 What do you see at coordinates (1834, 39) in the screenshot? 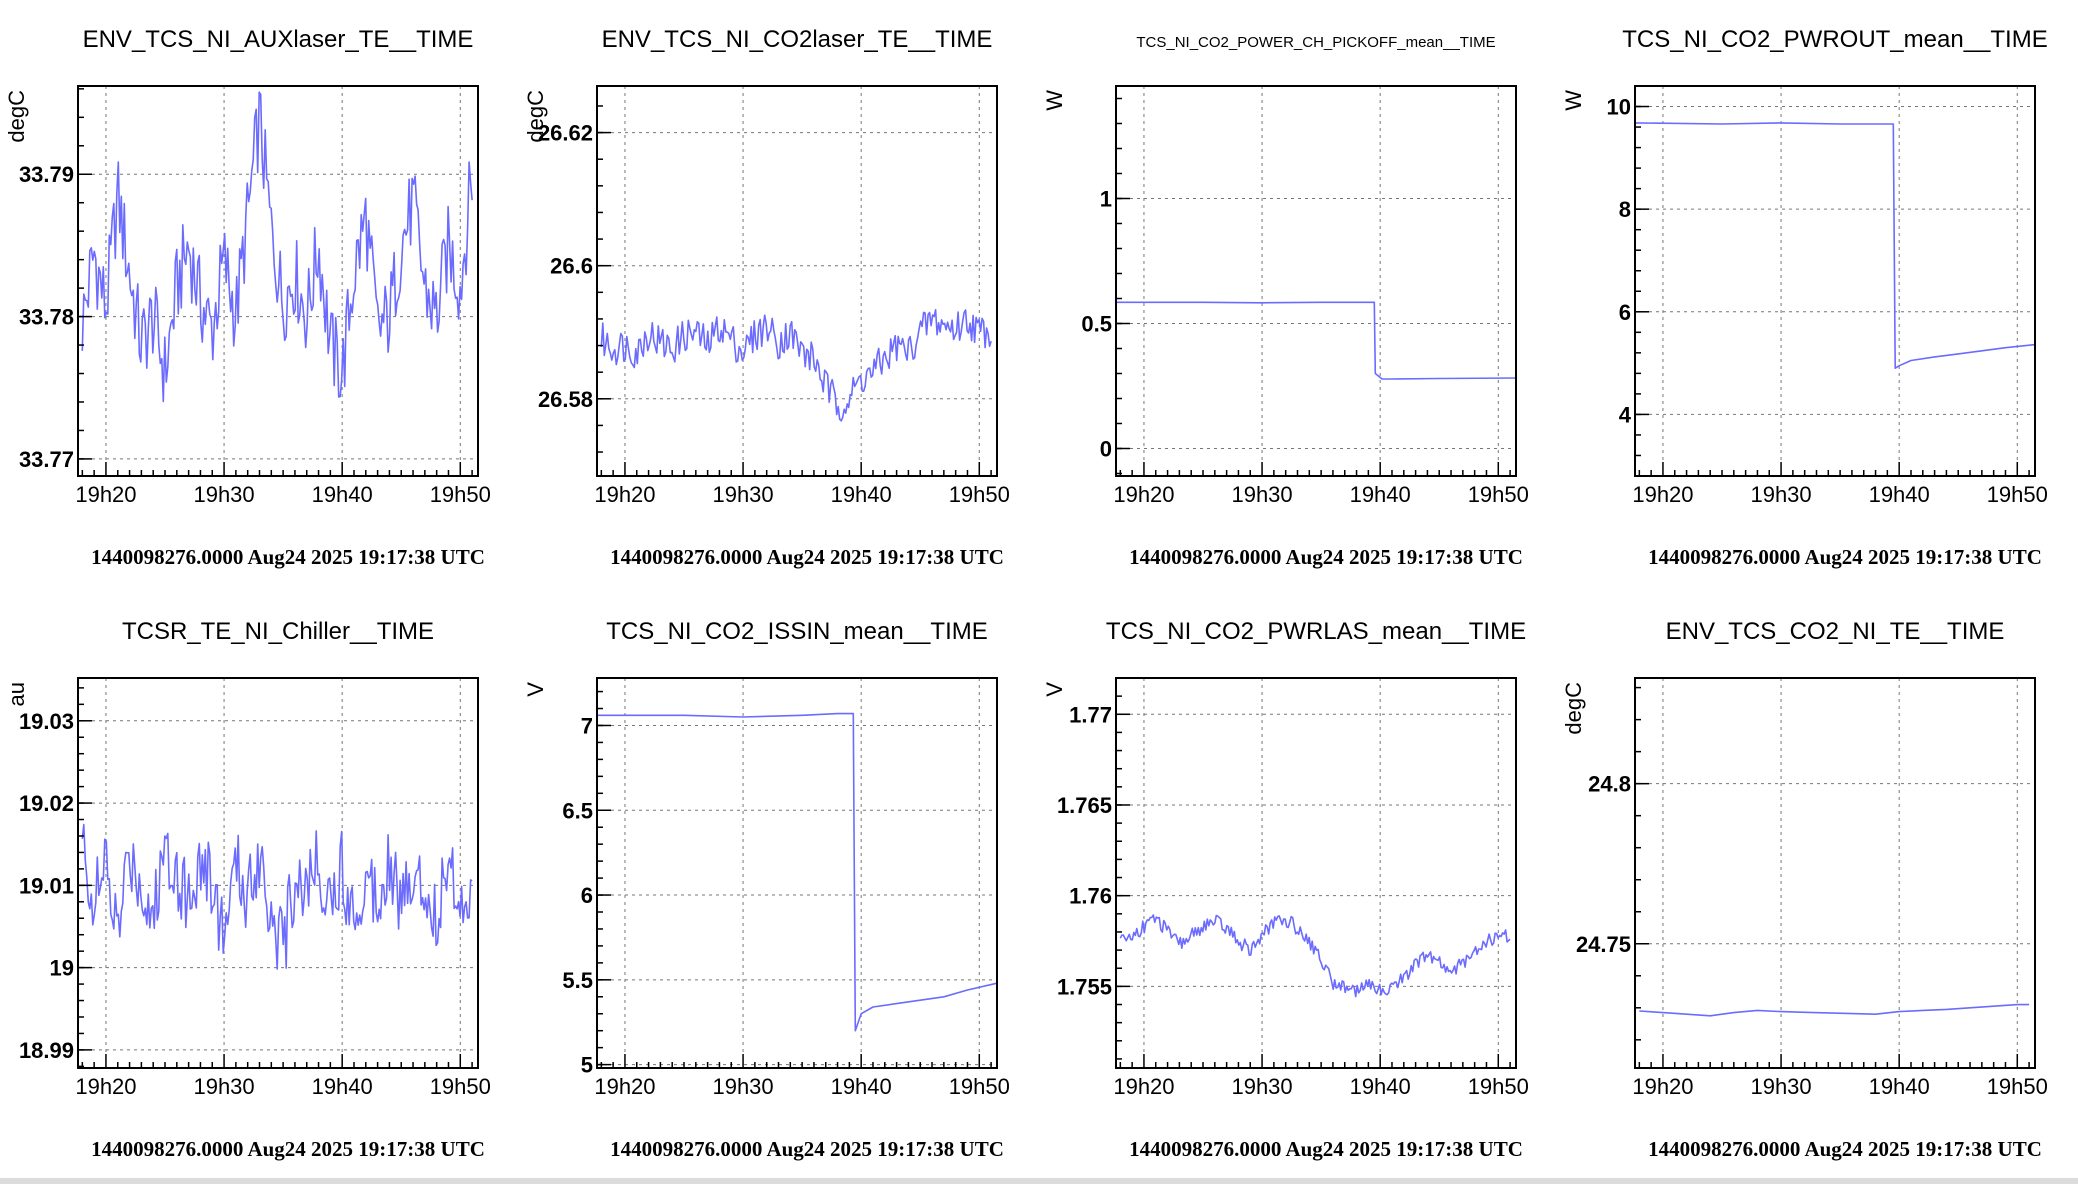
I see `chart-title: TCS_NI_CO2_PWROUT_mean__TIME` at bounding box center [1834, 39].